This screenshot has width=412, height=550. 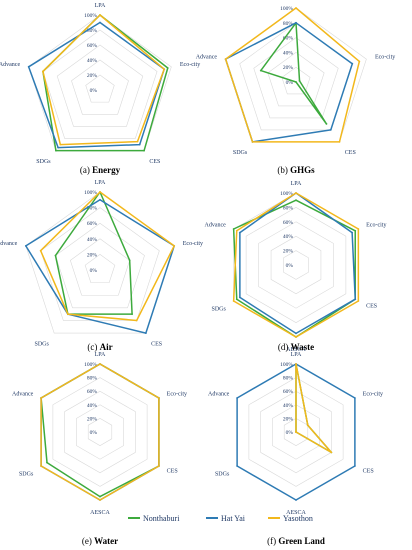 I want to click on legend-label: Yasothon, so click(x=298, y=518).